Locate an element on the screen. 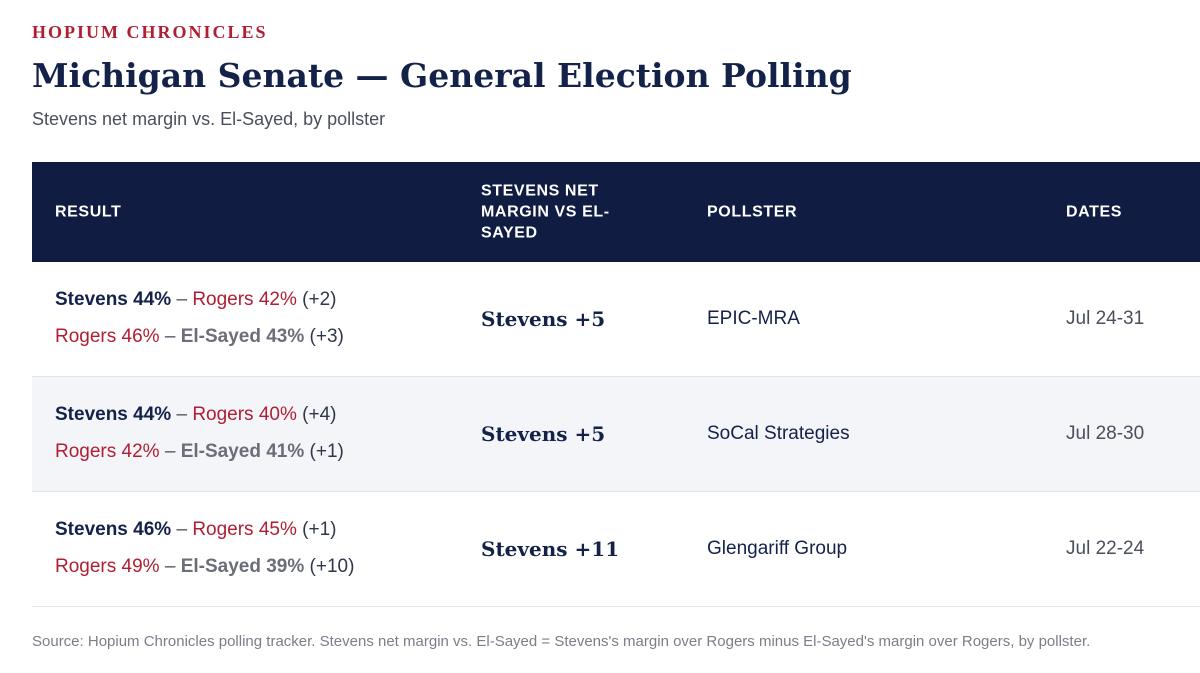  result-diff: (+3) is located at coordinates (324, 336).